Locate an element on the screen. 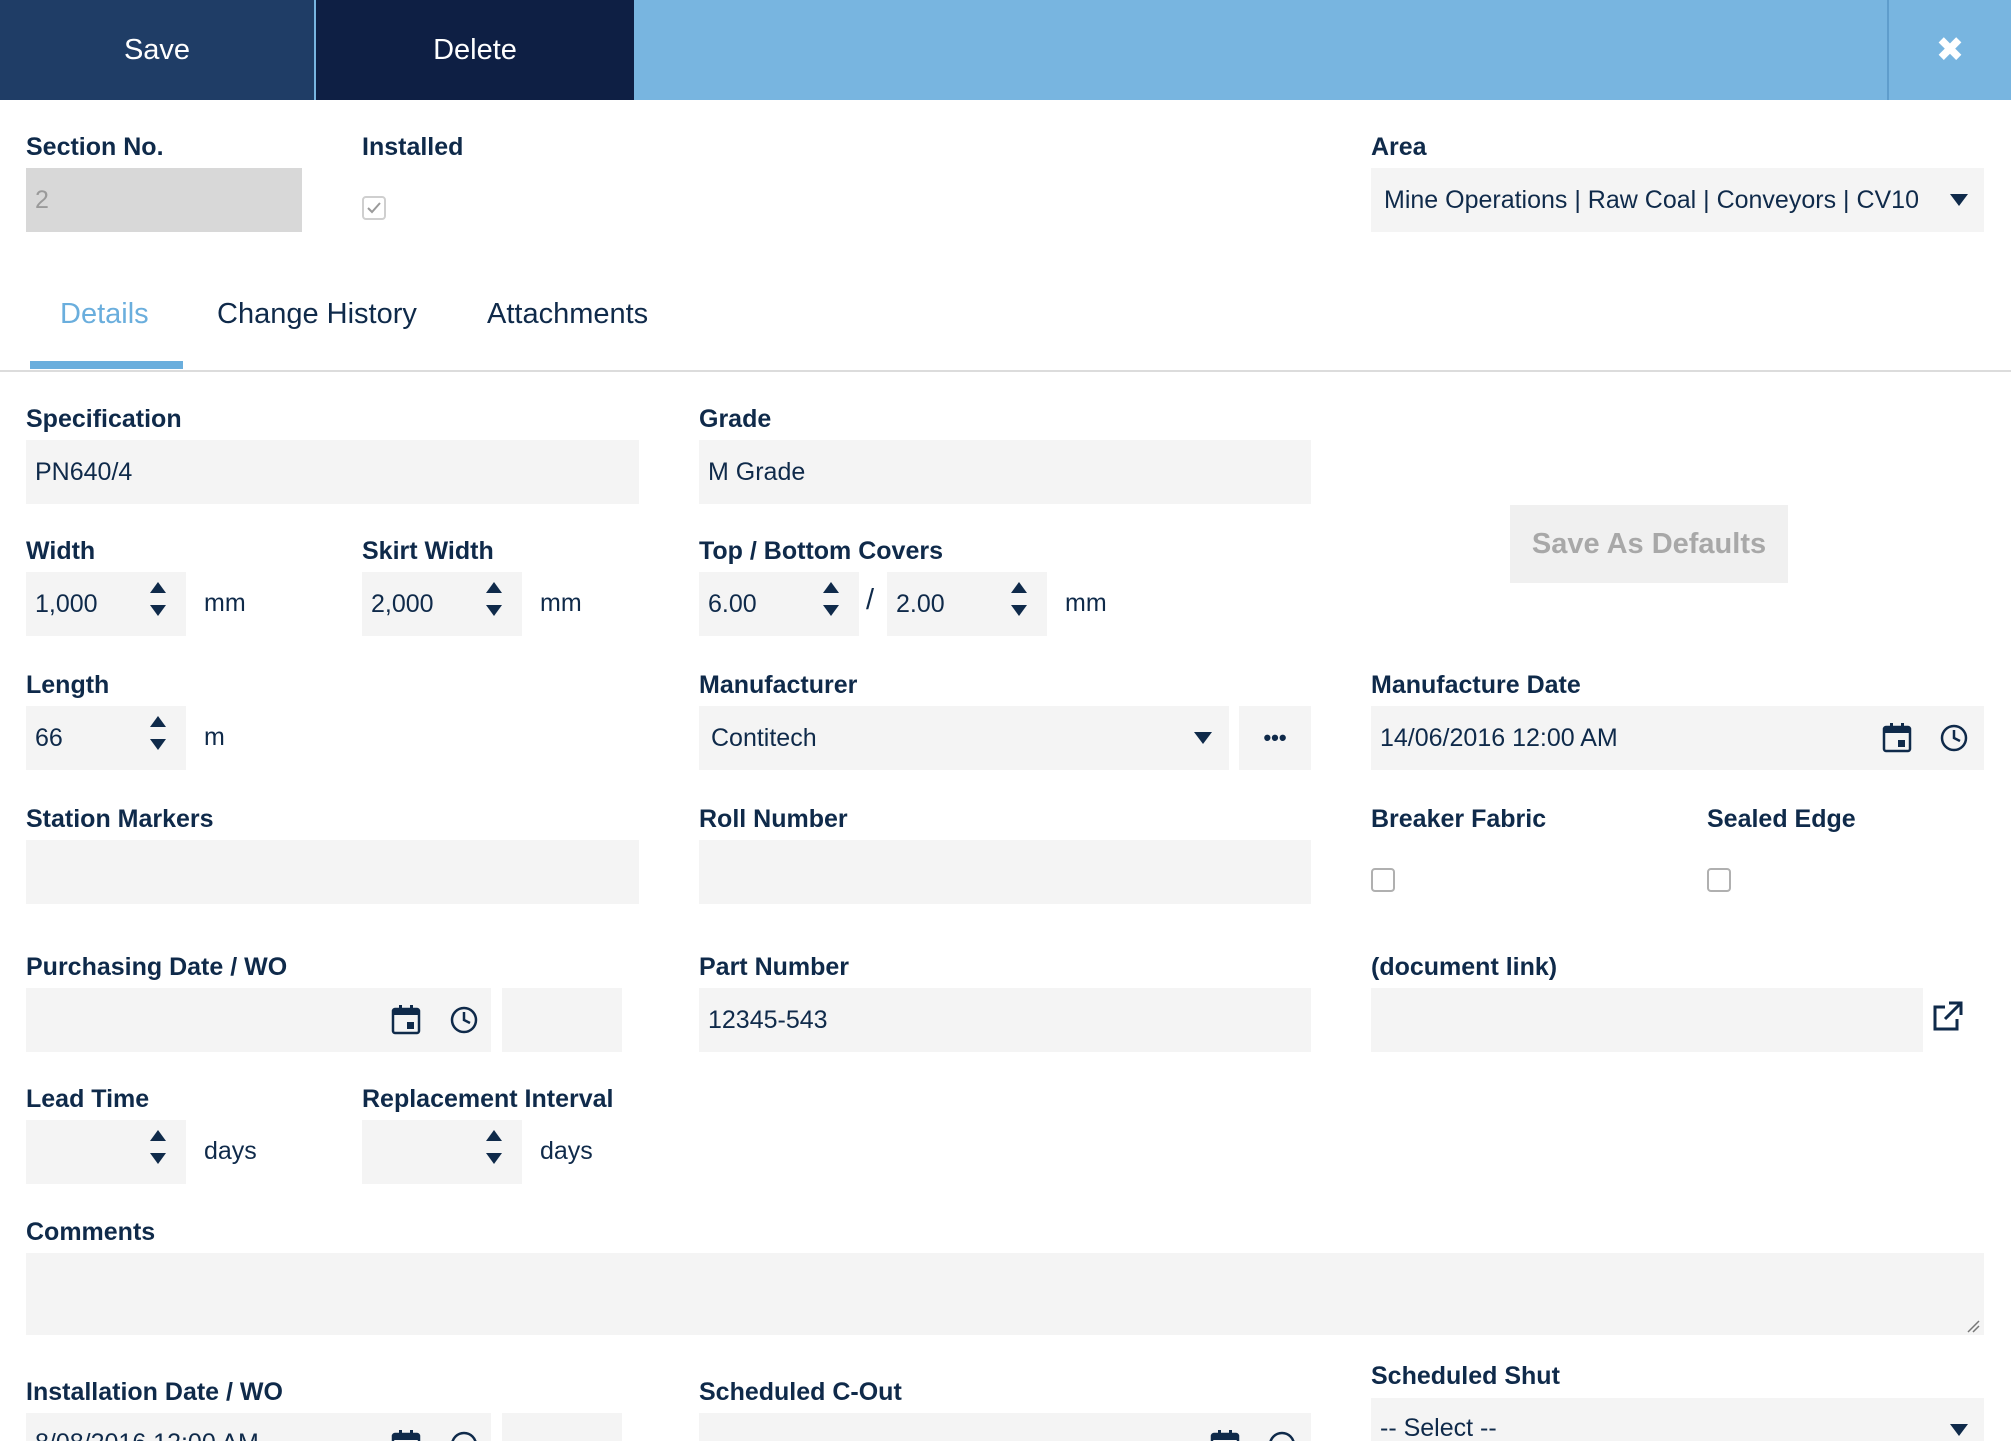  scheduled-cout-label: Scheduled C-Out is located at coordinates (800, 1392).